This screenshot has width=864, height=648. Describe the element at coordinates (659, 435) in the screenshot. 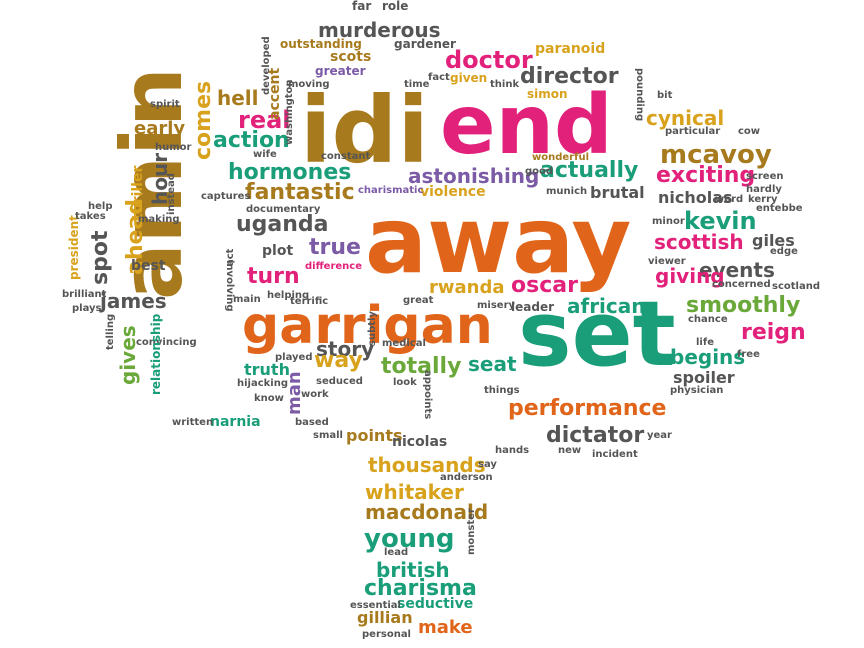

I see `word-year: year` at that location.